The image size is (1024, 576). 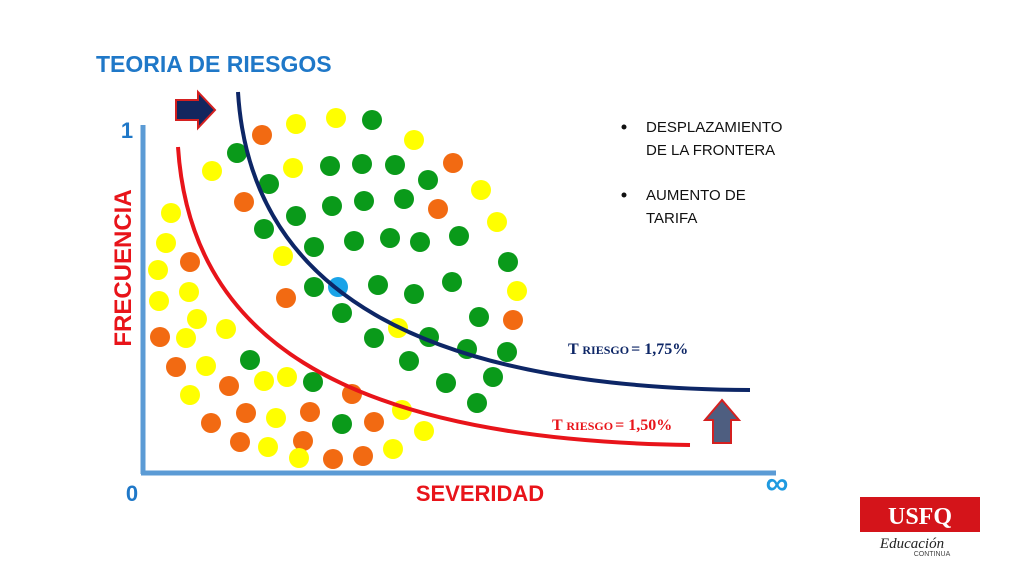 What do you see at coordinates (628, 349) in the screenshot?
I see `curve-label: T RIESGO = 1,75%` at bounding box center [628, 349].